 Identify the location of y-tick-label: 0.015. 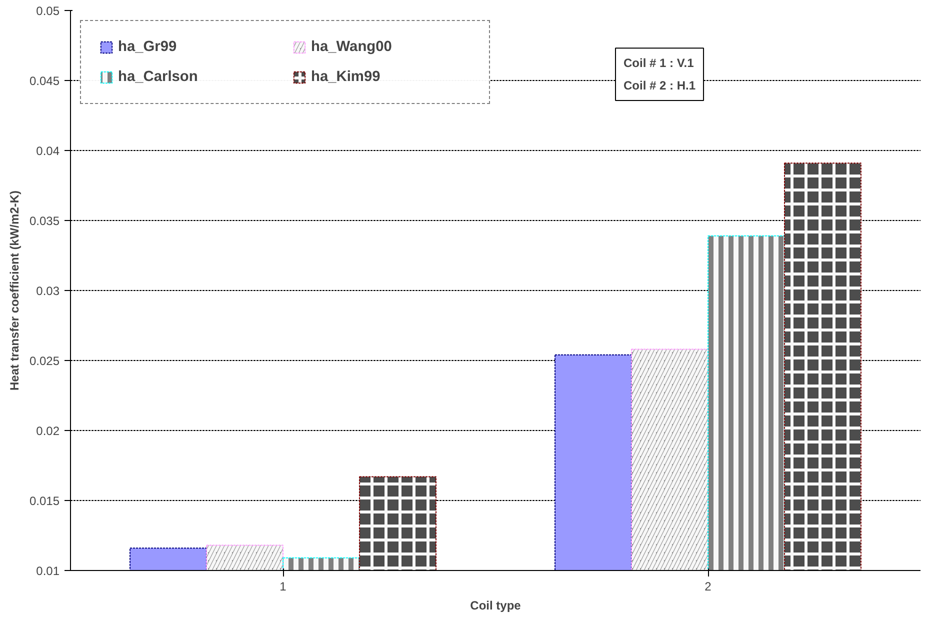
(44, 501).